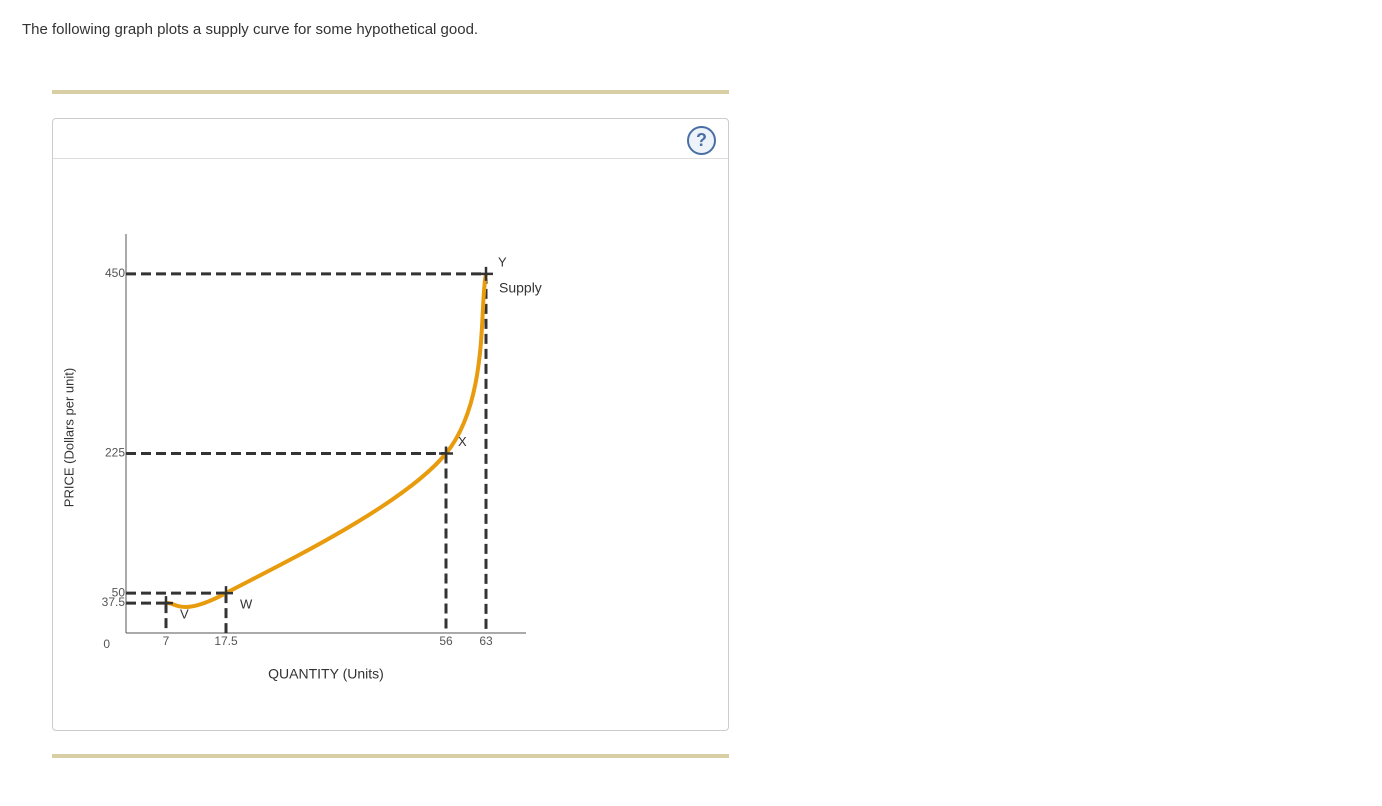  Describe the element at coordinates (166, 641) in the screenshot. I see `x-tick-label: 7` at that location.